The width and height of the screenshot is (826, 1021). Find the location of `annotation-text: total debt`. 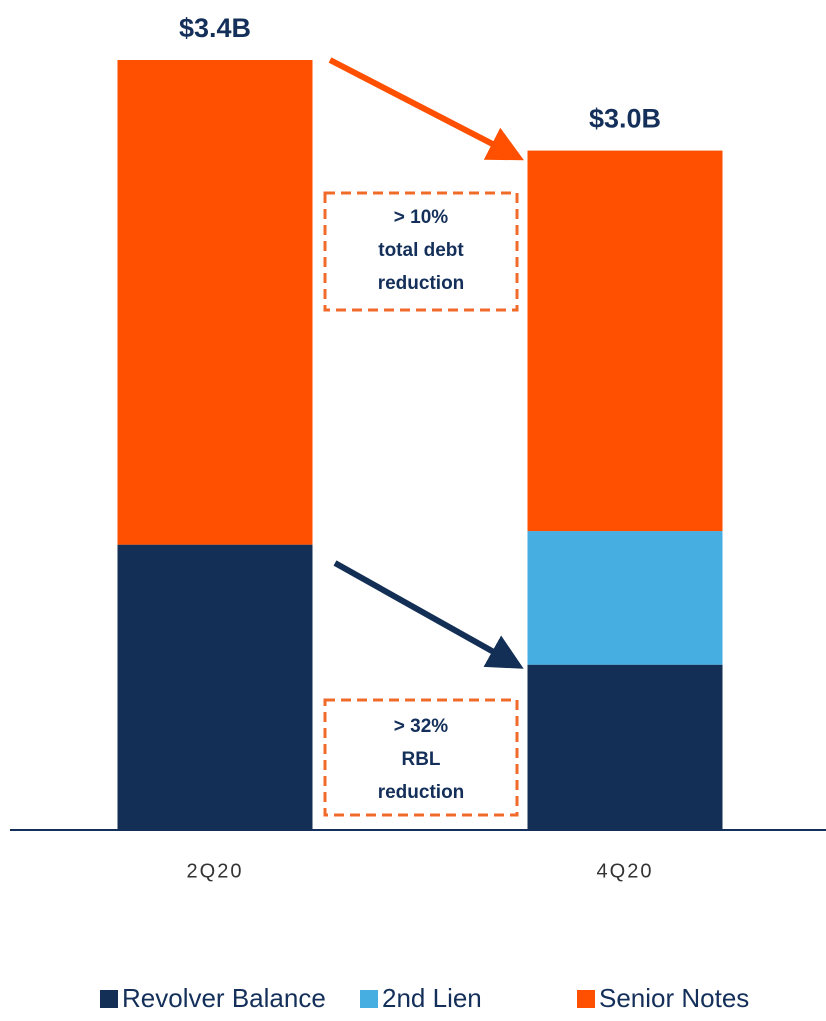

annotation-text: total debt is located at coordinates (421, 250).